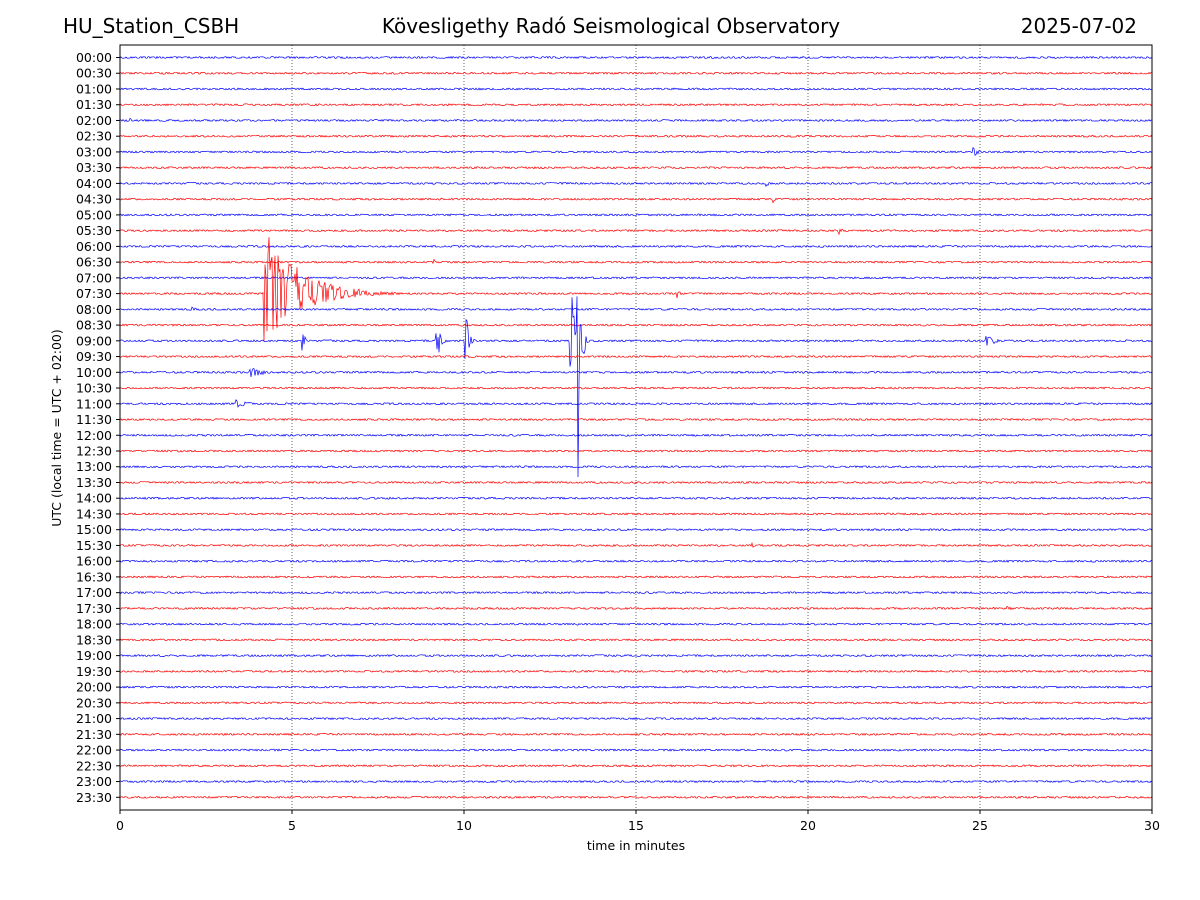 This screenshot has height=900, width=1200. What do you see at coordinates (94, 230) in the screenshot?
I see `y-tick-label: 05:30` at bounding box center [94, 230].